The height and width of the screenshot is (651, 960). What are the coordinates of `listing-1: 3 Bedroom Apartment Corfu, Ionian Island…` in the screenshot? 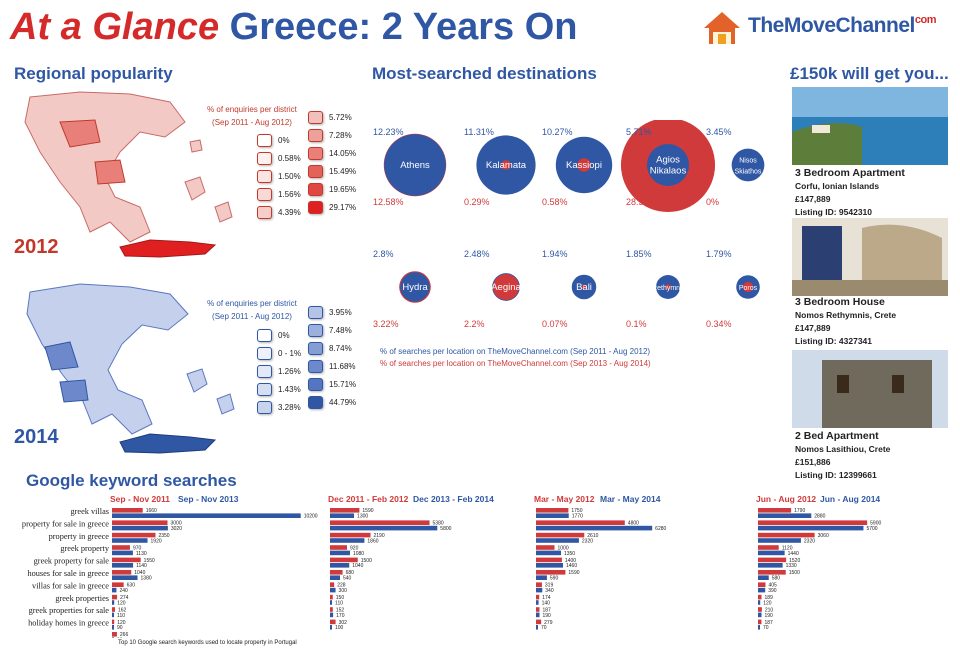 It's located at (850, 193).